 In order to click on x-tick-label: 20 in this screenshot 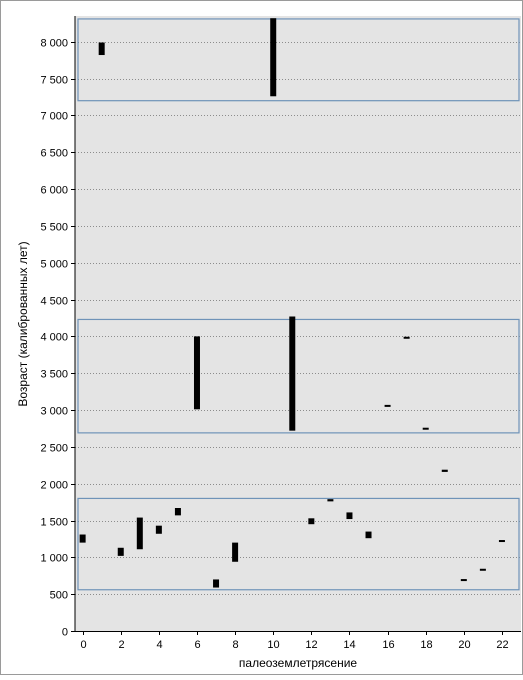, I will do `click(464, 645)`.